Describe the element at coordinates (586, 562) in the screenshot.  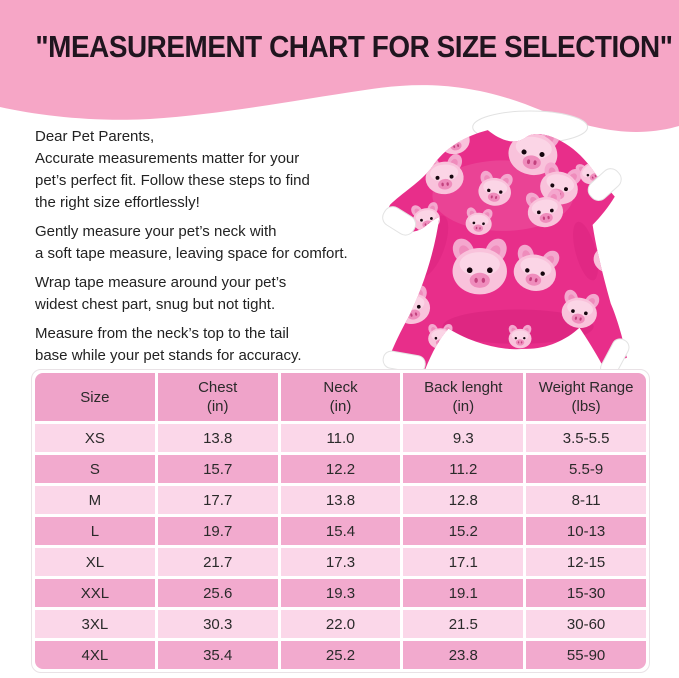
I see `measurement-cell: 12-15` at that location.